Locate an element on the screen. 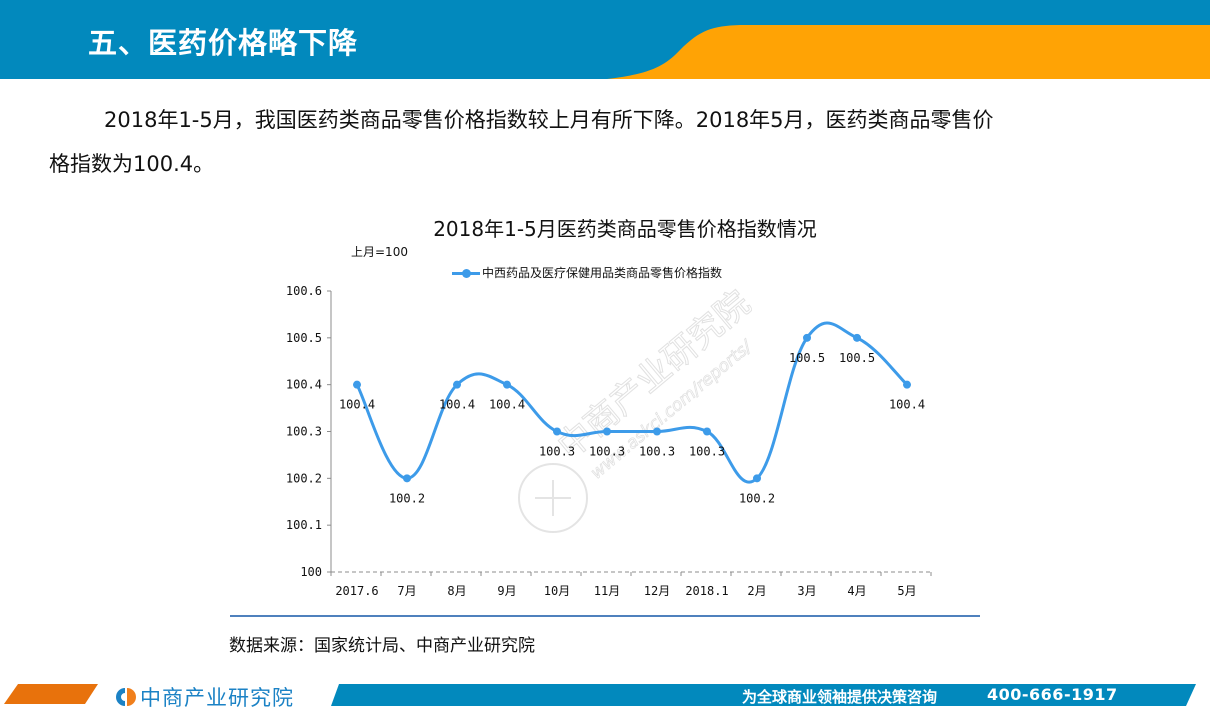 This screenshot has height=720, width=1210. chart-title: 2018年1-5月医药类商品零售价格指数情况 is located at coordinates (625, 229).